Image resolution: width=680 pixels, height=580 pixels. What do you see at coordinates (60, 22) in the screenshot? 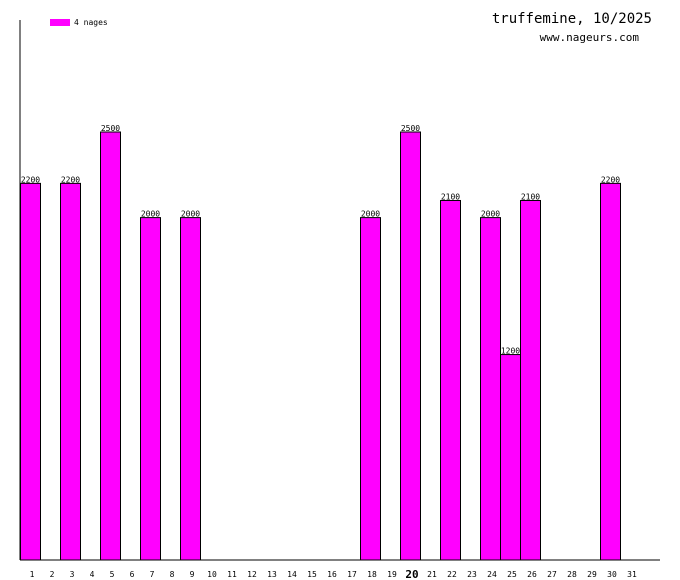
I see `legend-swatch` at bounding box center [60, 22].